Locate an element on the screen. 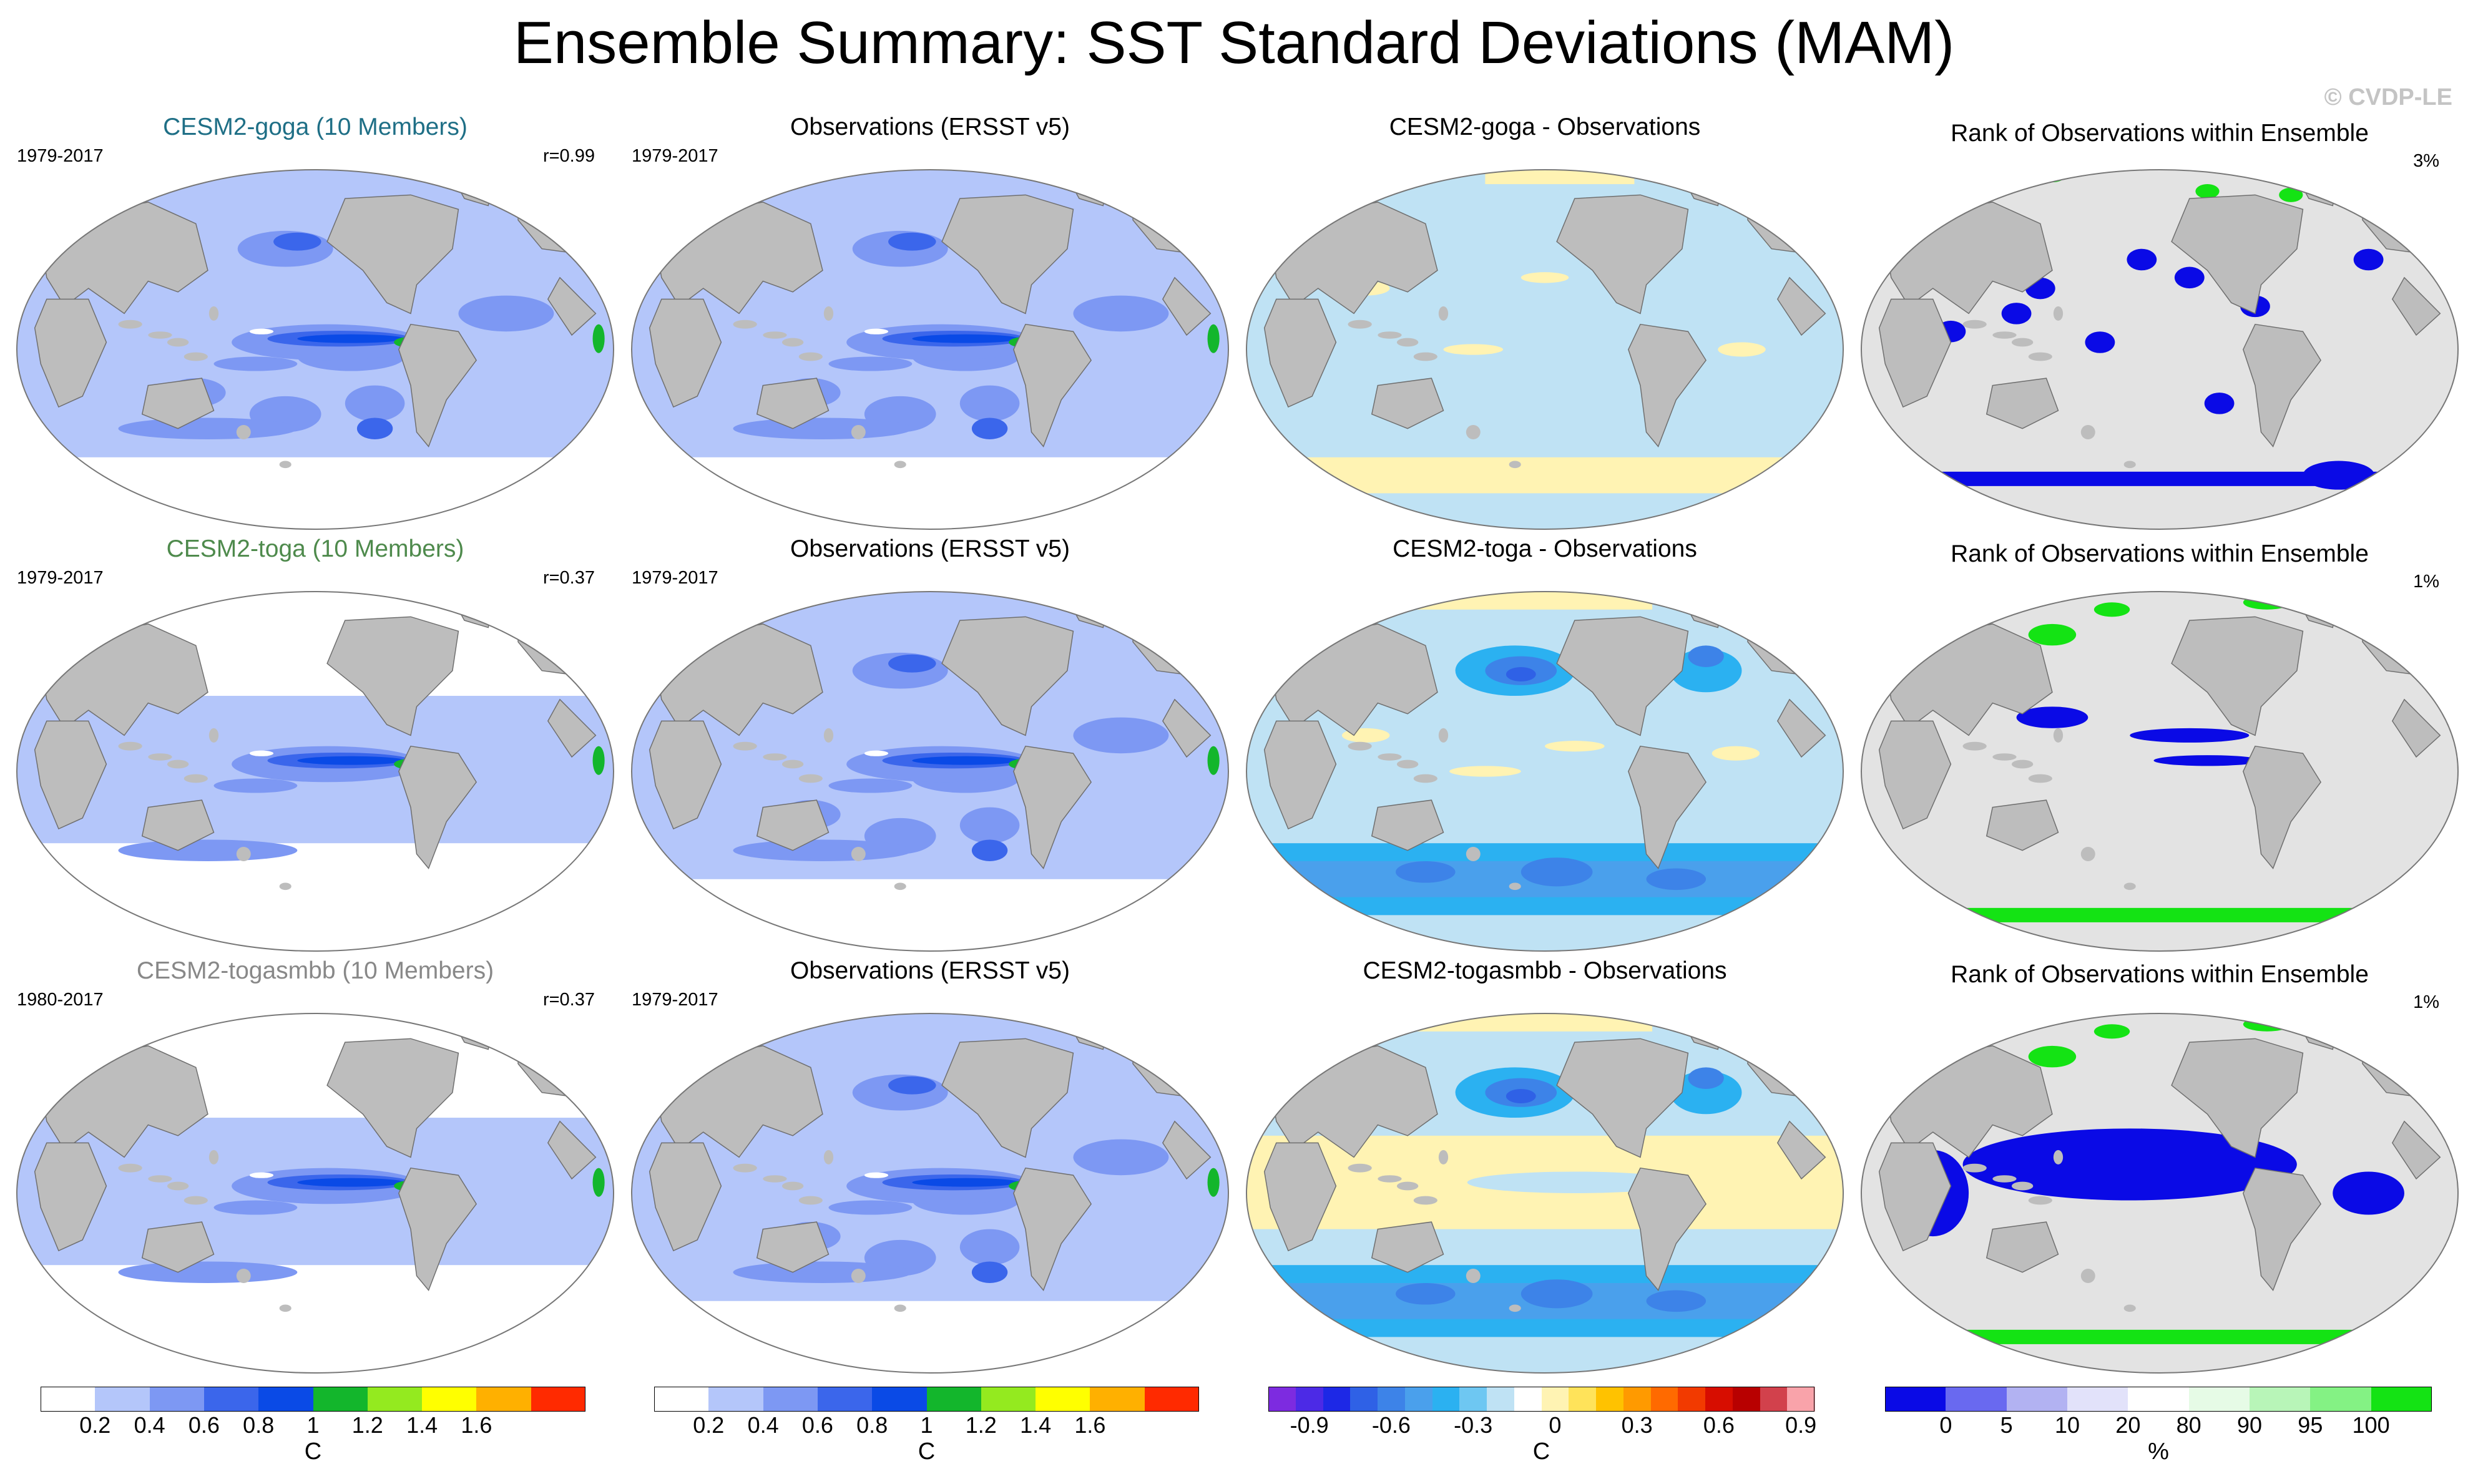 This screenshot has height=1484, width=2468. colorbar-tick-label: 1 is located at coordinates (313, 1425).